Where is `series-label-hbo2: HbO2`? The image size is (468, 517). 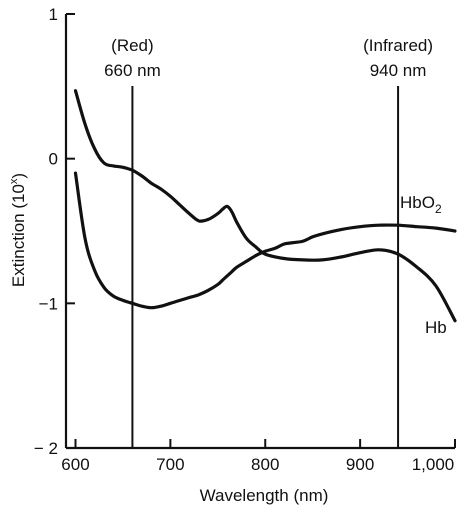 series-label-hbo2: HbO2 is located at coordinates (421, 204).